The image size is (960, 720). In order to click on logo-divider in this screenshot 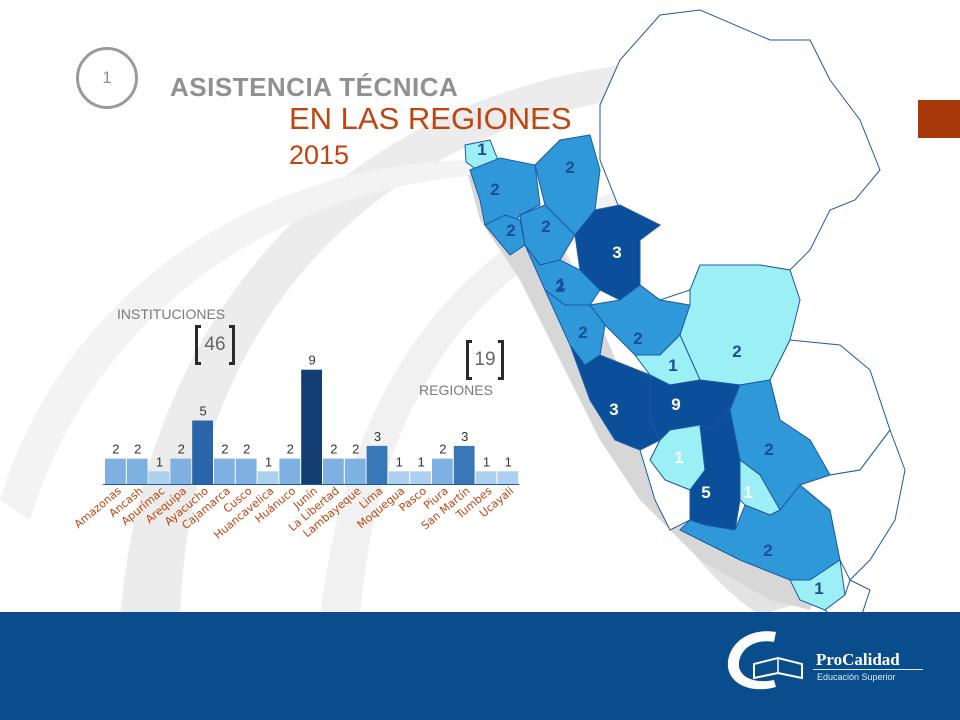, I will do `click(868, 669)`.